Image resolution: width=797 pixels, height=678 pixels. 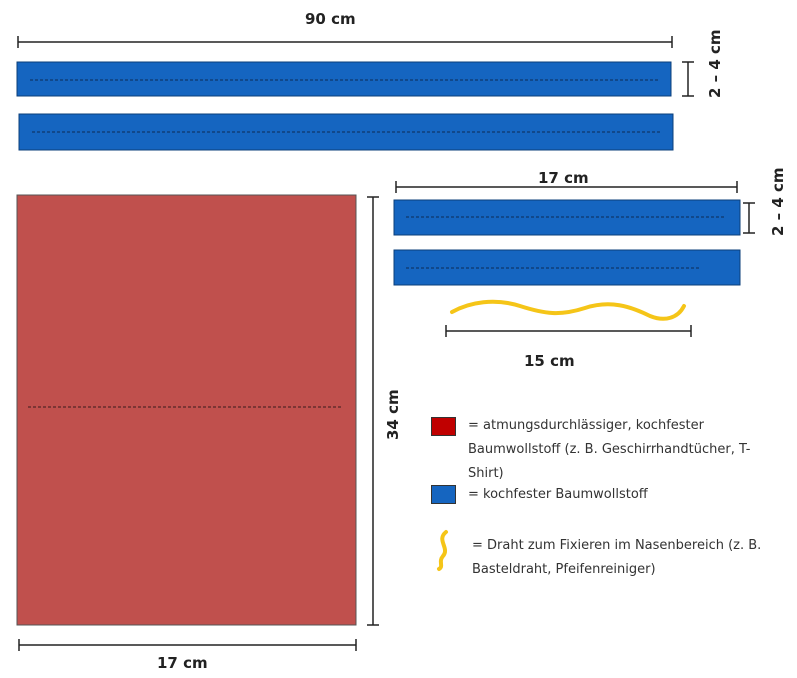 What do you see at coordinates (182, 663) in the screenshot?
I see `fabric-width-label: 17 cm` at bounding box center [182, 663].